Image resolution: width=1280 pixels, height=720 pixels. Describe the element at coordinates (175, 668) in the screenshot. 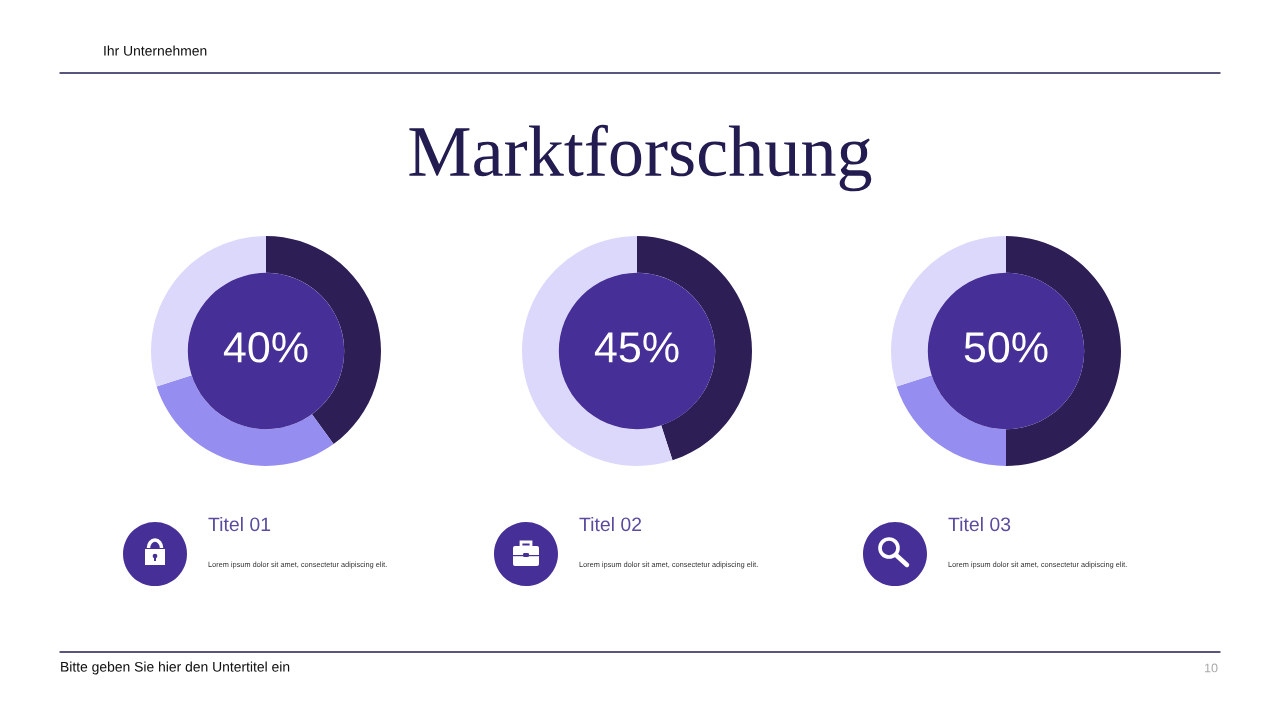

I see `text: Bitte geben Sie hier den Untertitel ein` at that location.